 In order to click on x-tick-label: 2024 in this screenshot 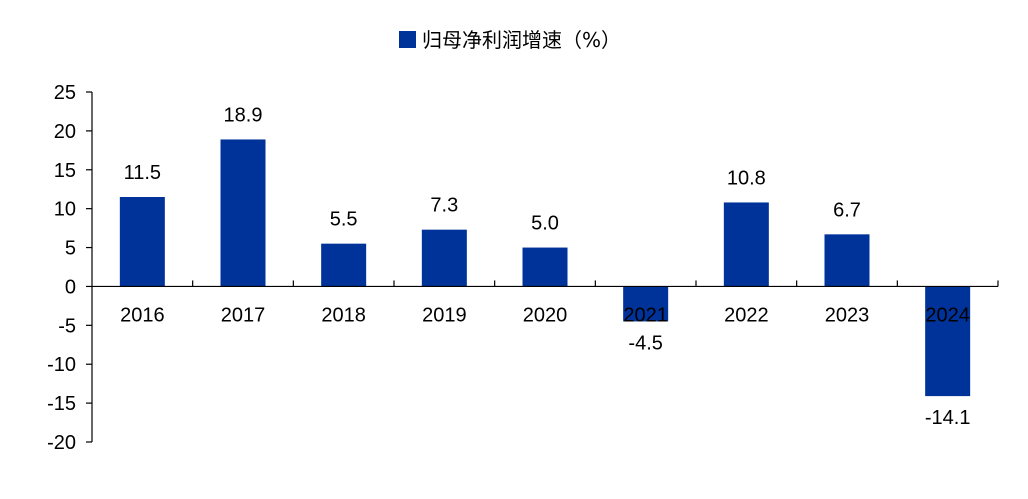, I will do `click(947, 315)`.